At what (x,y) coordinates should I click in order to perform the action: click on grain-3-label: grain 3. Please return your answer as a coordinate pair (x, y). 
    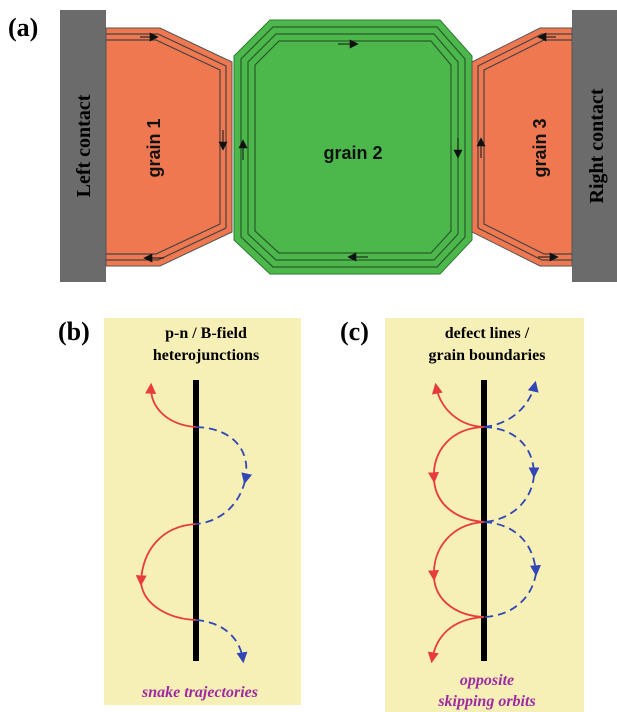
    Looking at the image, I should click on (540, 147).